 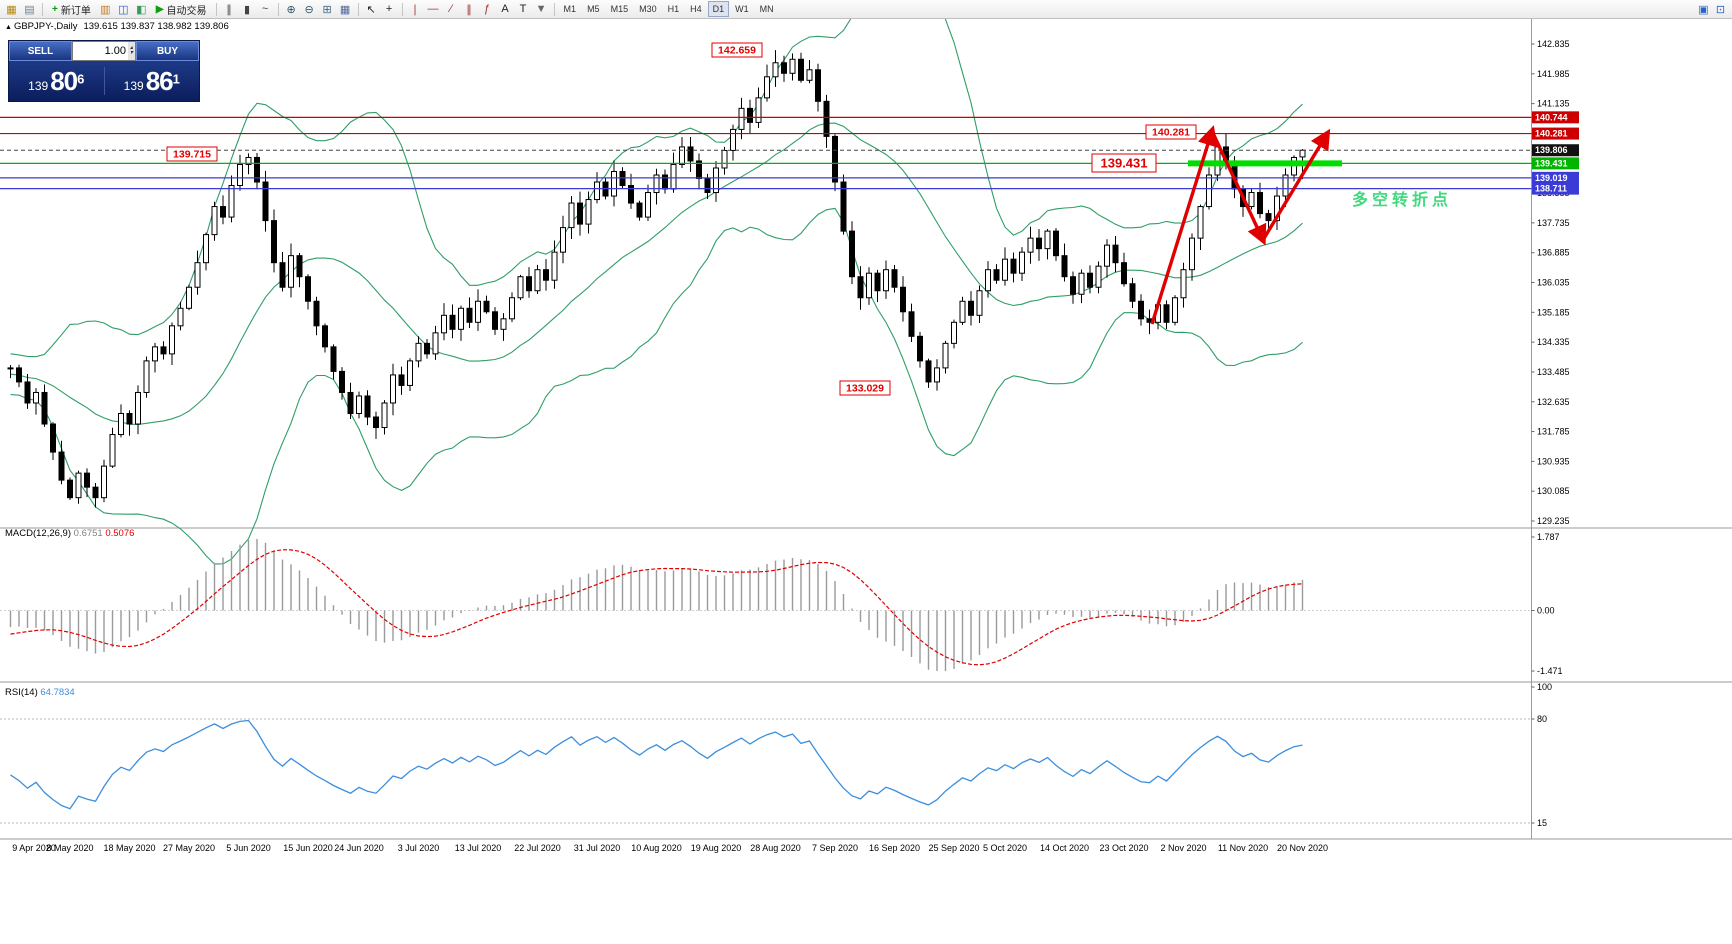 What do you see at coordinates (189, 848) in the screenshot?
I see `svg-text: 27 May 2020` at bounding box center [189, 848].